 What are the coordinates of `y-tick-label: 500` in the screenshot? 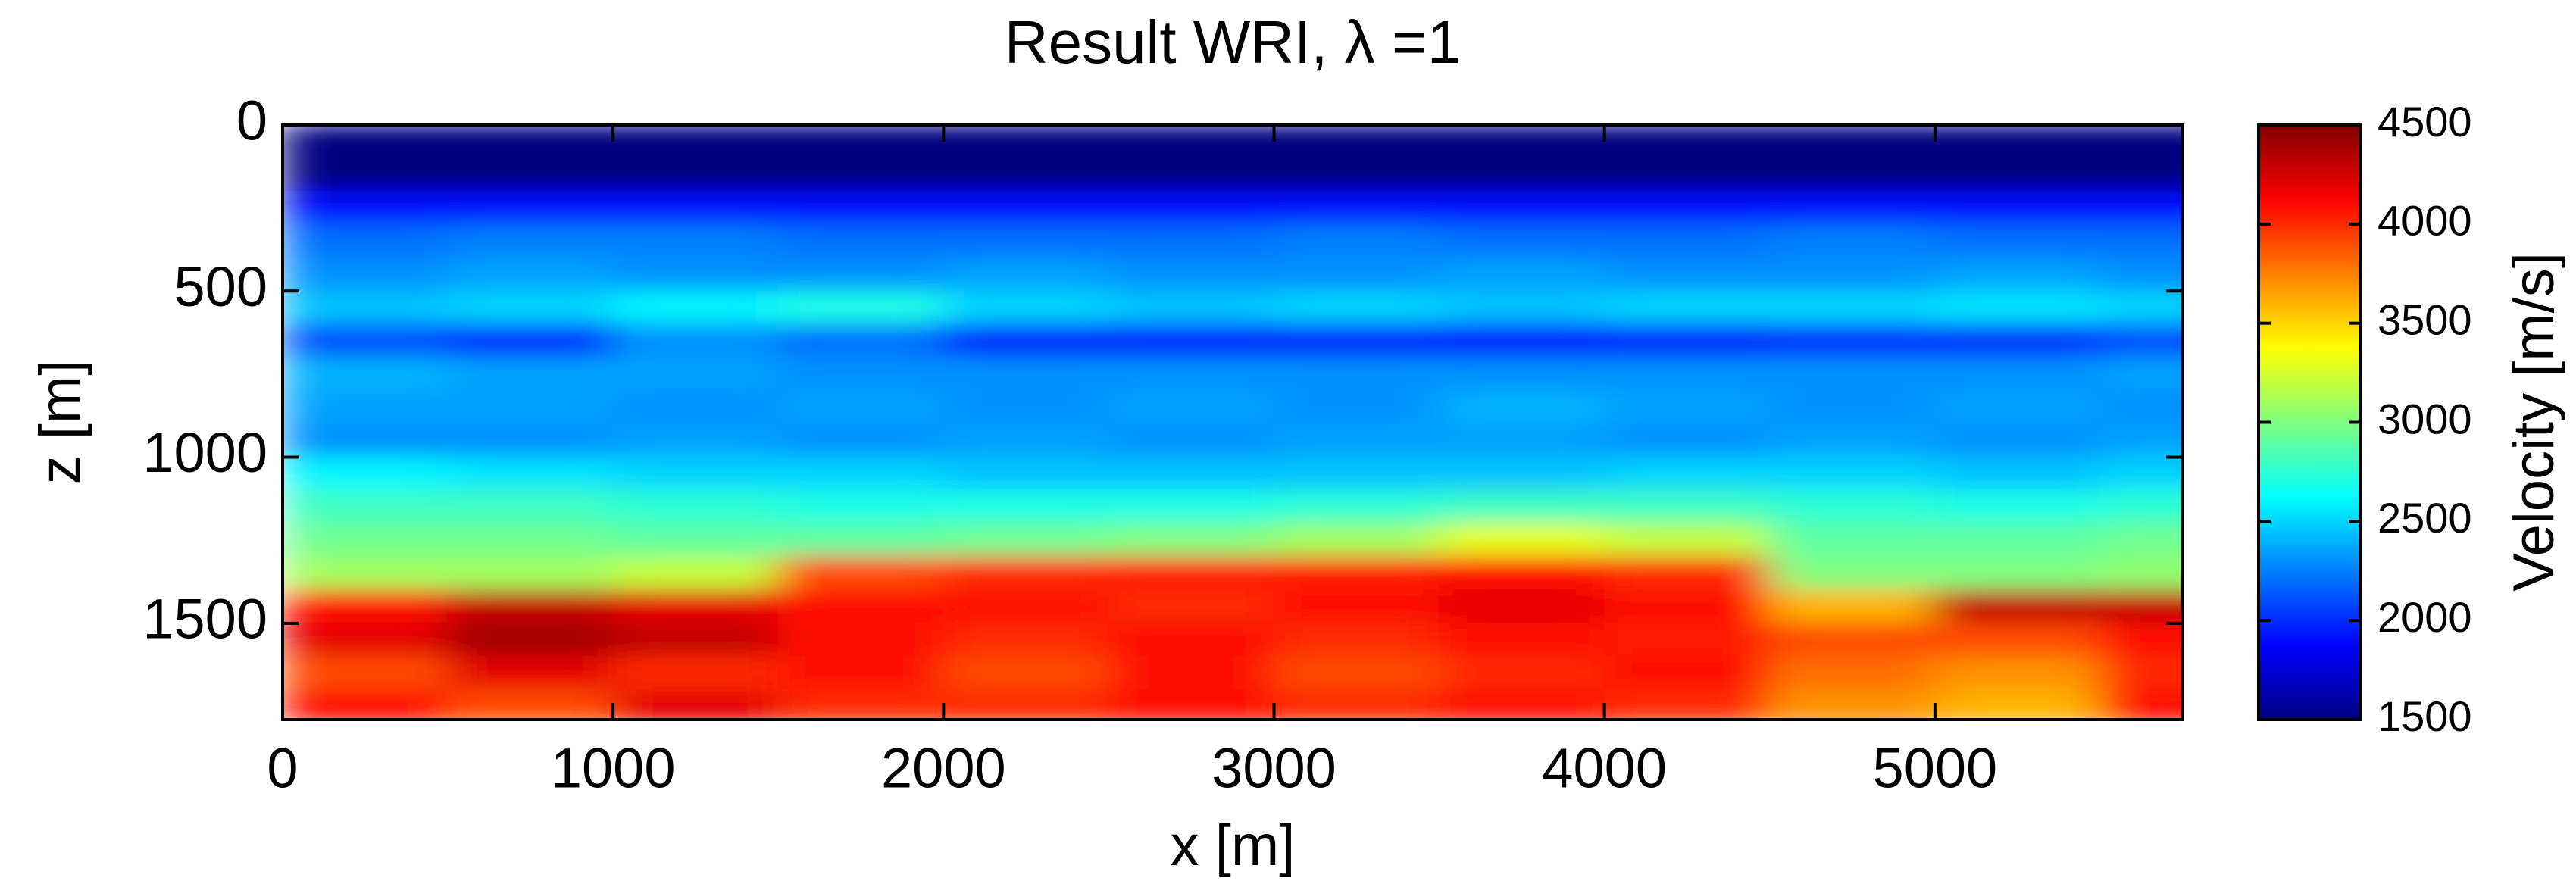 It's located at (221, 286).